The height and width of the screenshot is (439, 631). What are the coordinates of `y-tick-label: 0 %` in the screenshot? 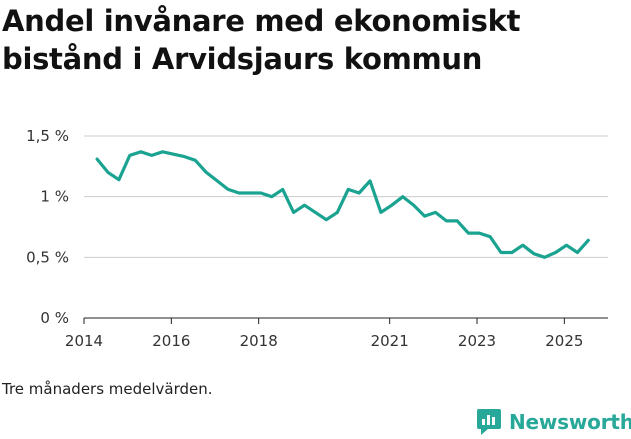 It's located at (54, 318).